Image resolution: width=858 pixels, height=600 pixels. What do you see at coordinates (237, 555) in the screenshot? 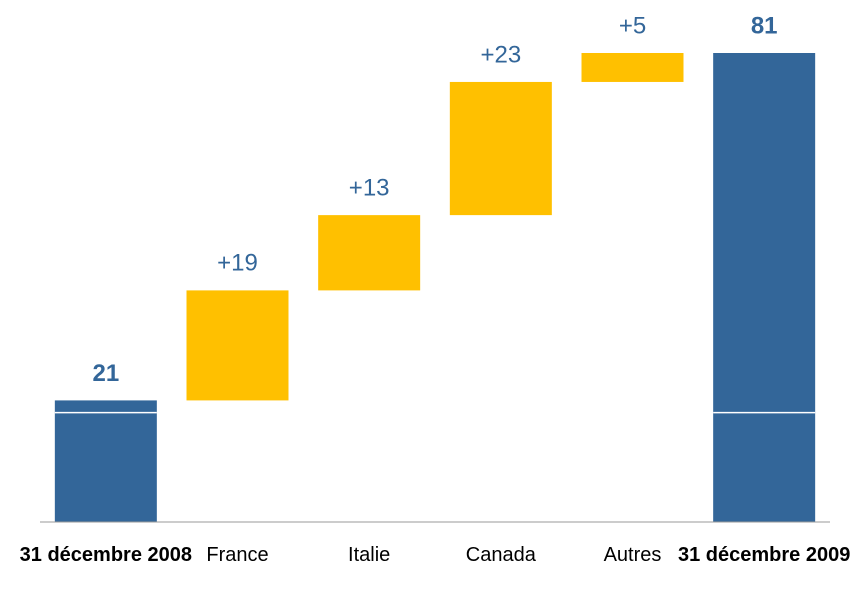
I see `x-tick-label: France` at bounding box center [237, 555].